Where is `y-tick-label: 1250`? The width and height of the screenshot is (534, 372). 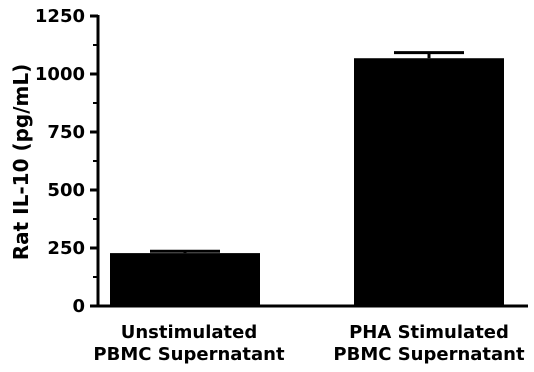 y-tick-label: 1250 is located at coordinates (60, 16).